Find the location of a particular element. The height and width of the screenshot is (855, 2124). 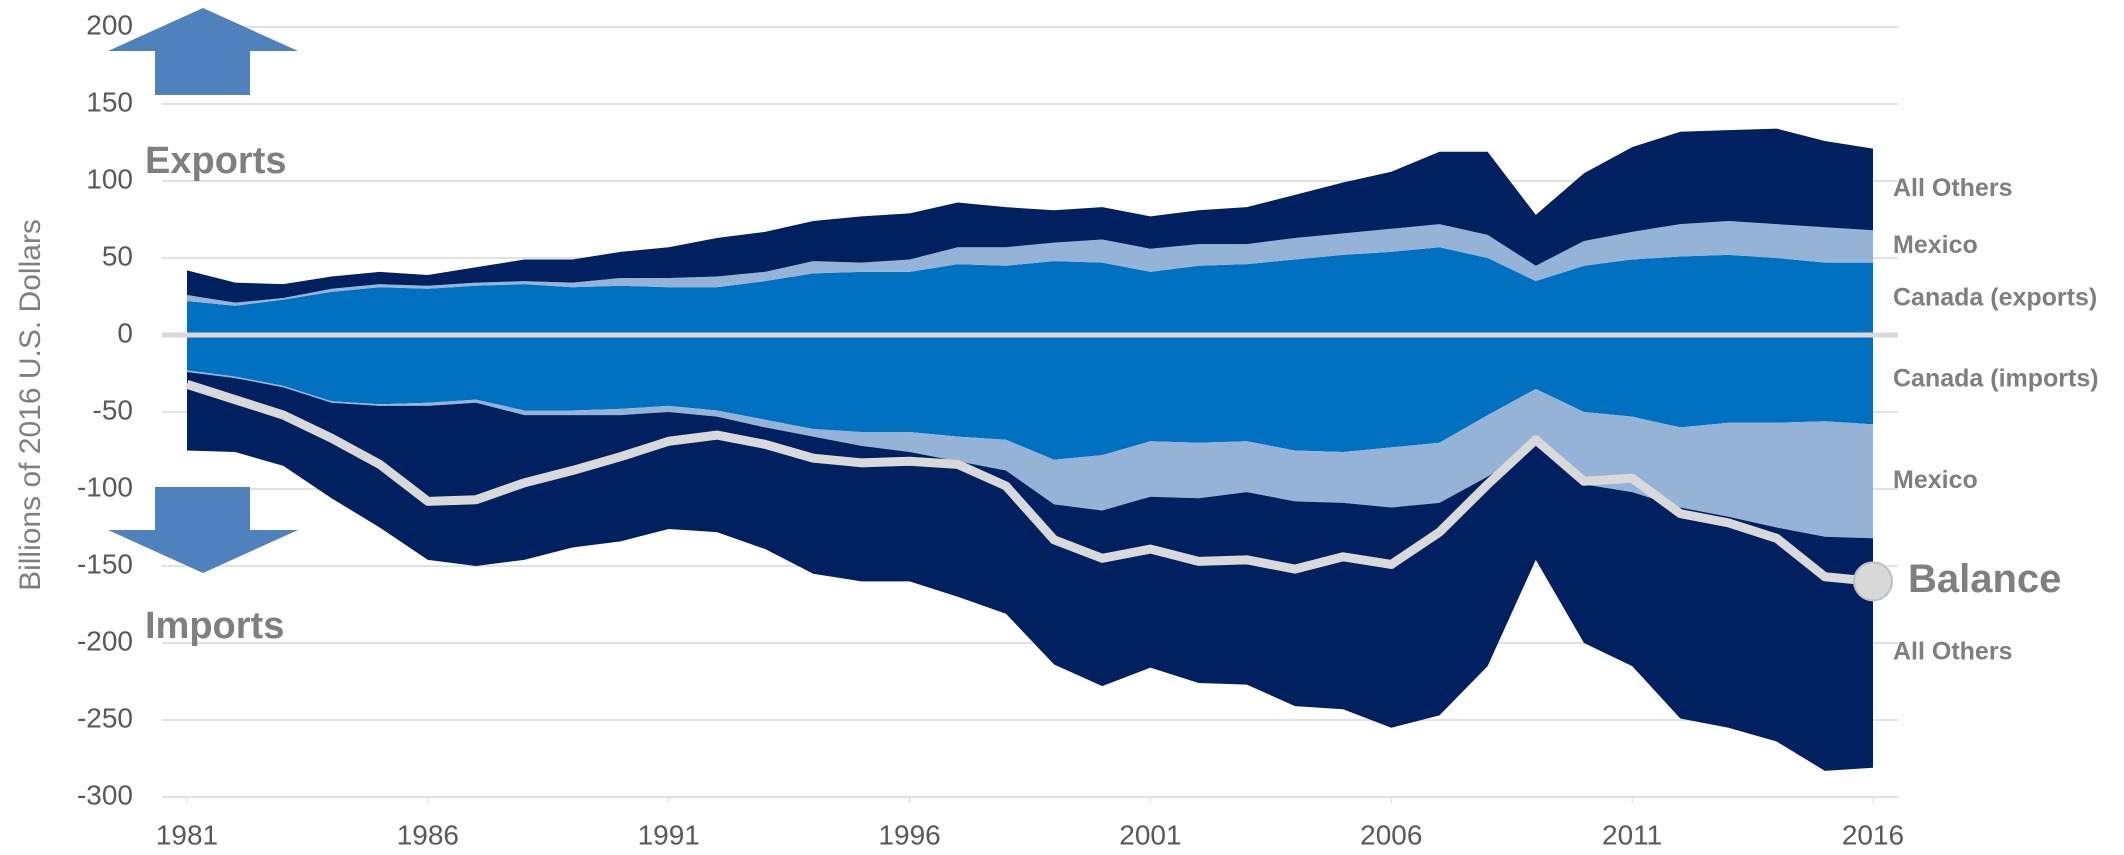

x-tick-label: 2001 is located at coordinates (1150, 834).